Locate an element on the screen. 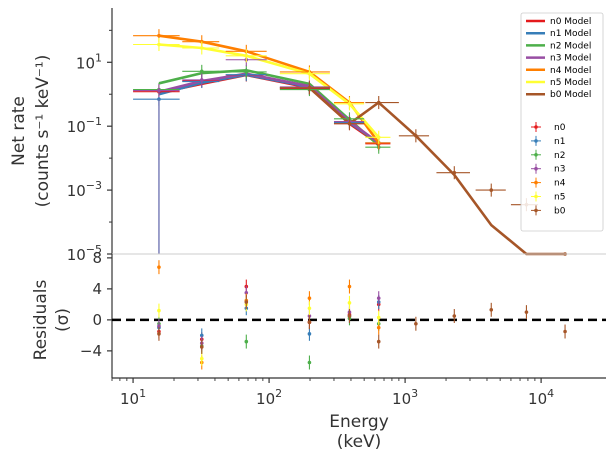 The height and width of the screenshot is (463, 616). legend-model-label-5: n5 Model is located at coordinates (570, 83).